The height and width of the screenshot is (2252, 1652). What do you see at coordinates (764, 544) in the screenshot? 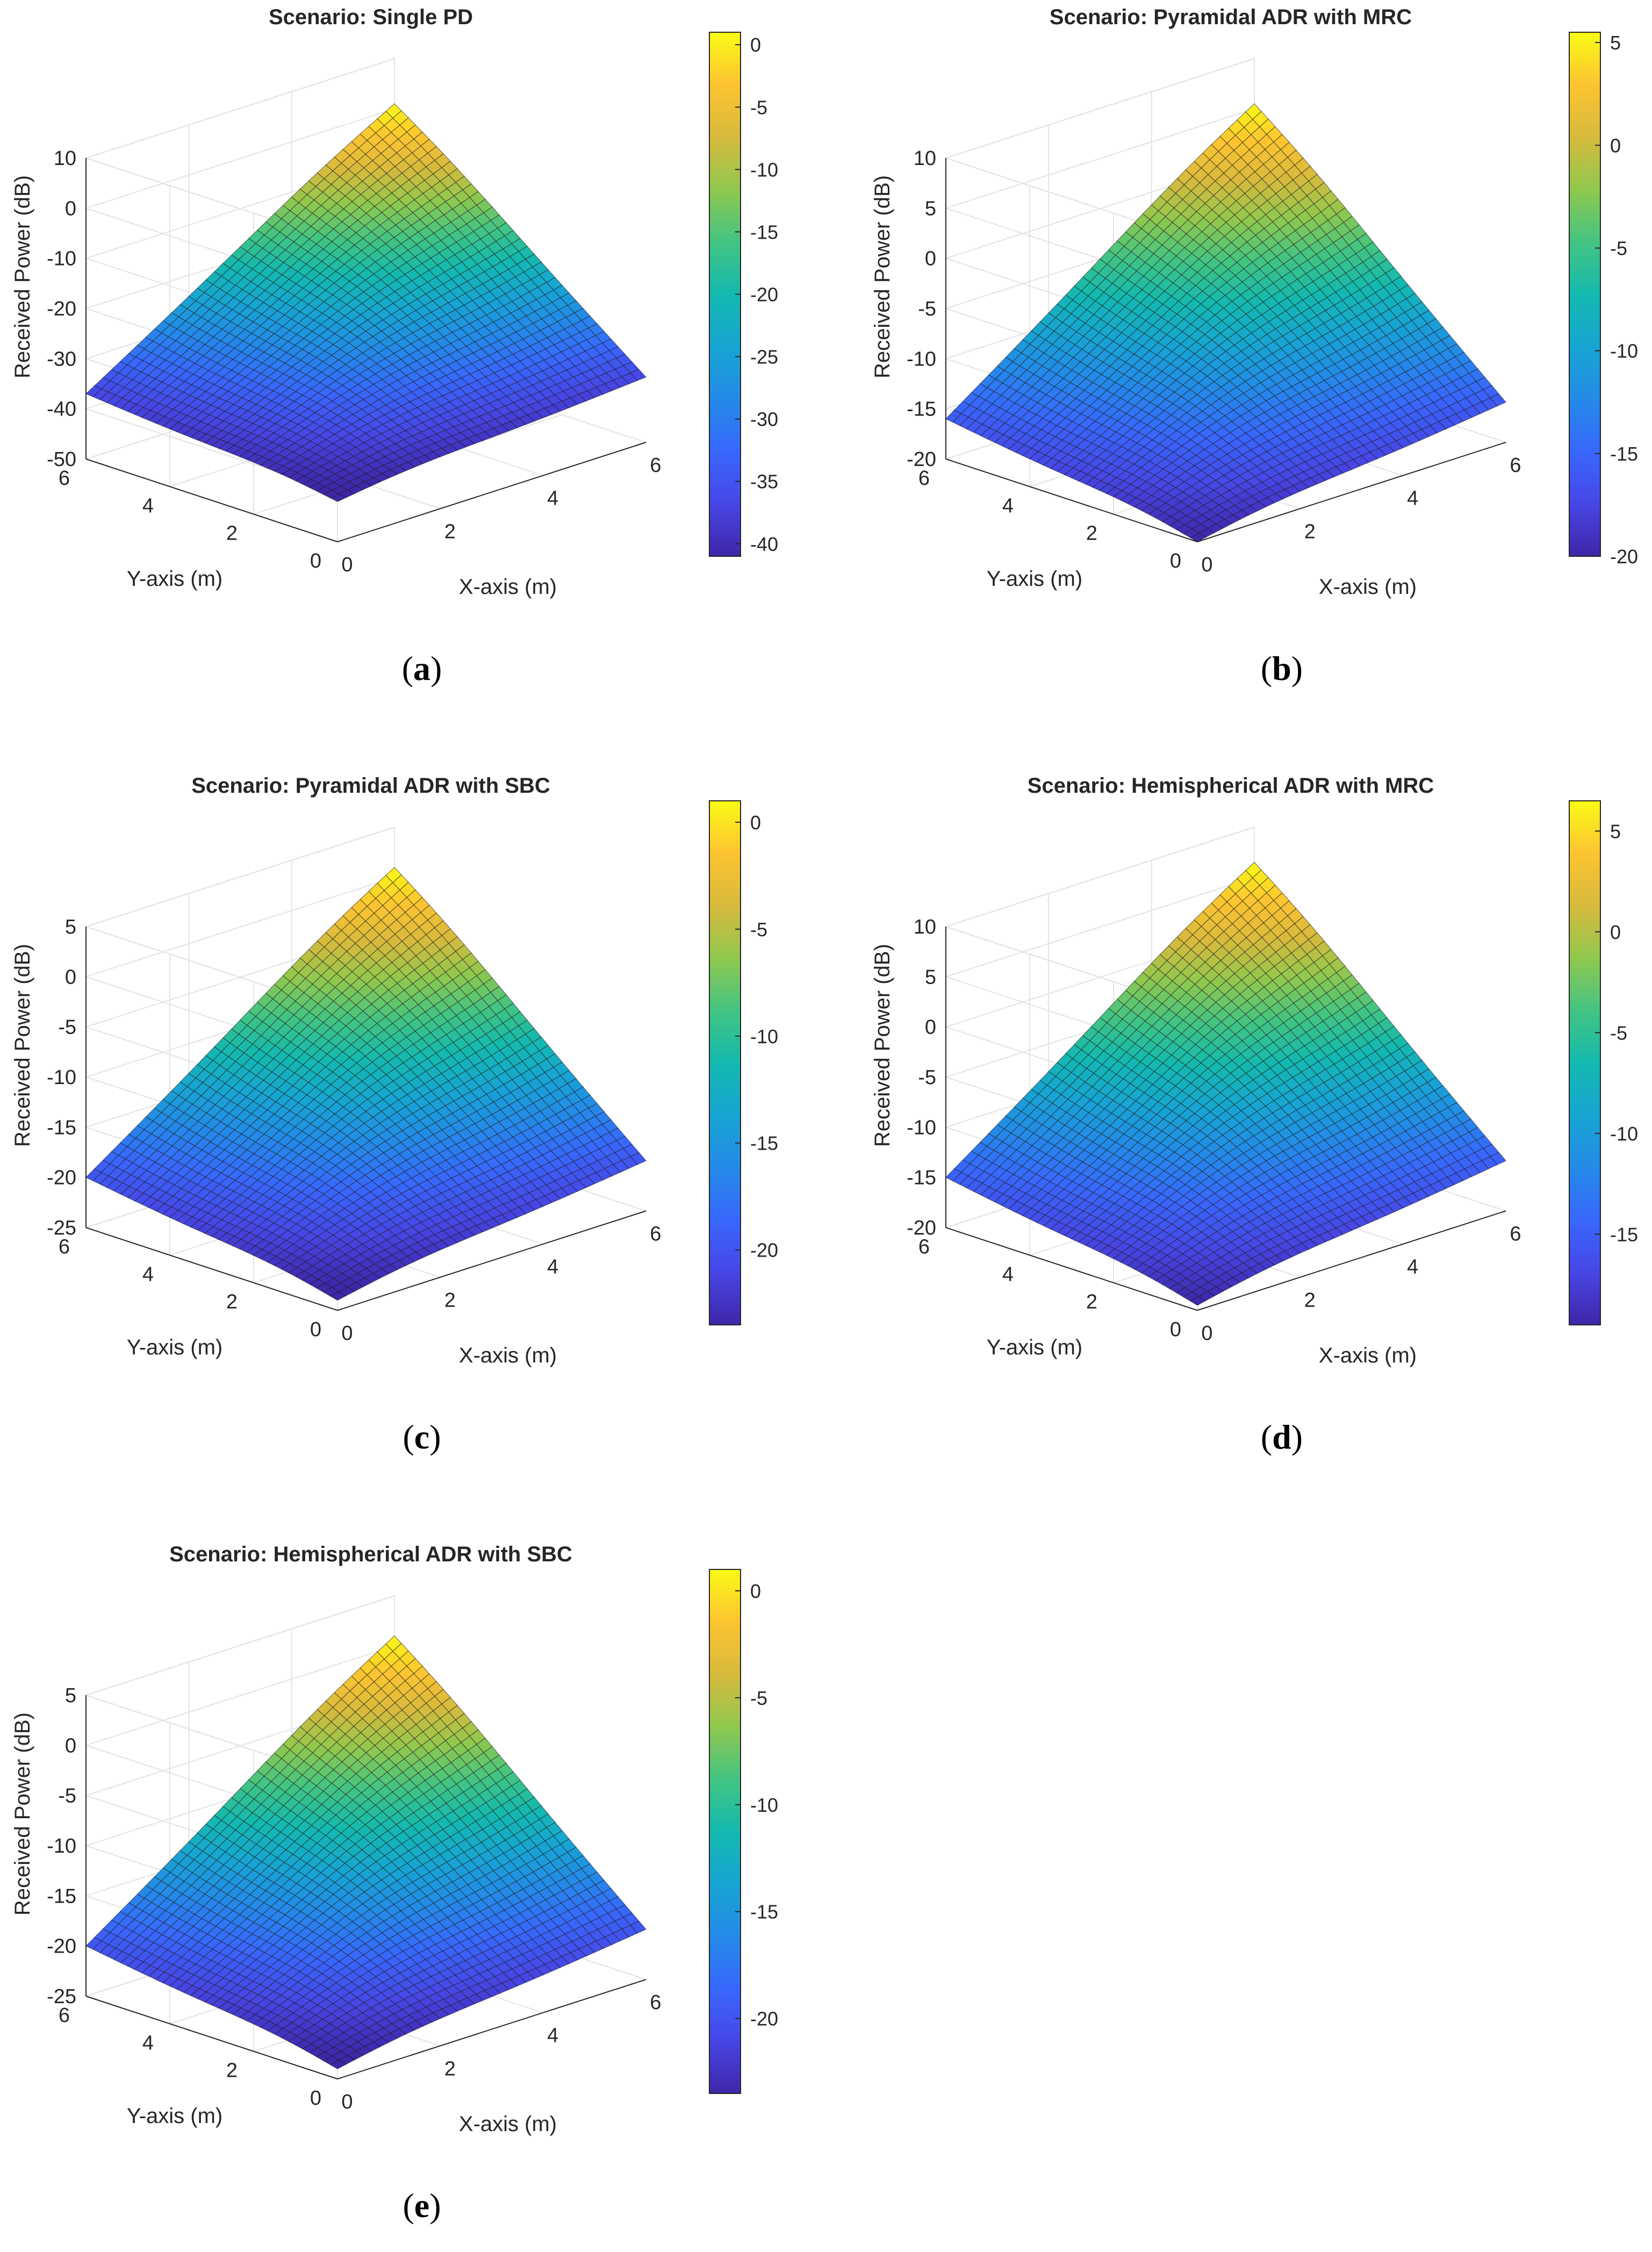
I see `colorbar-tick-label: -40` at bounding box center [764, 544].